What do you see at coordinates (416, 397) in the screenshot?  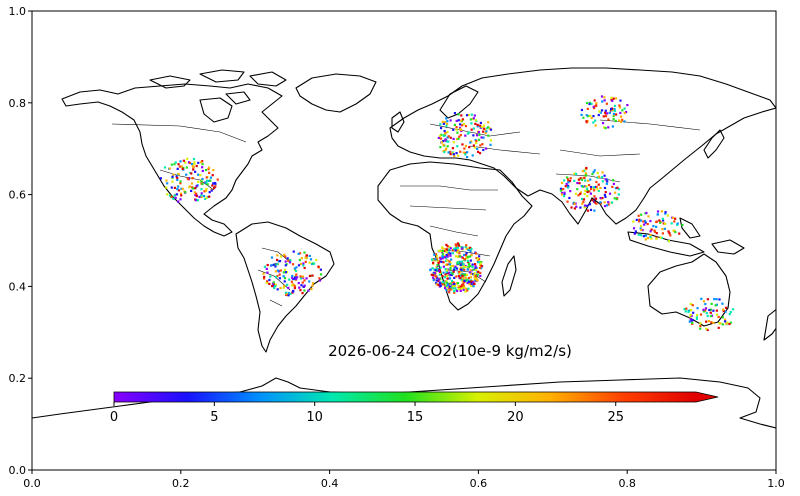 I see `colorbar-outline` at bounding box center [416, 397].